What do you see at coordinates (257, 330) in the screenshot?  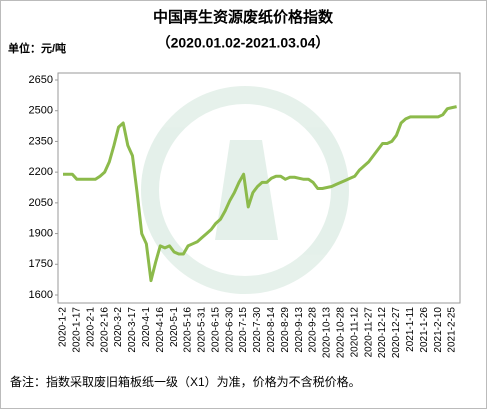 I see `x-tick-label: 2020-7-30` at bounding box center [257, 330].